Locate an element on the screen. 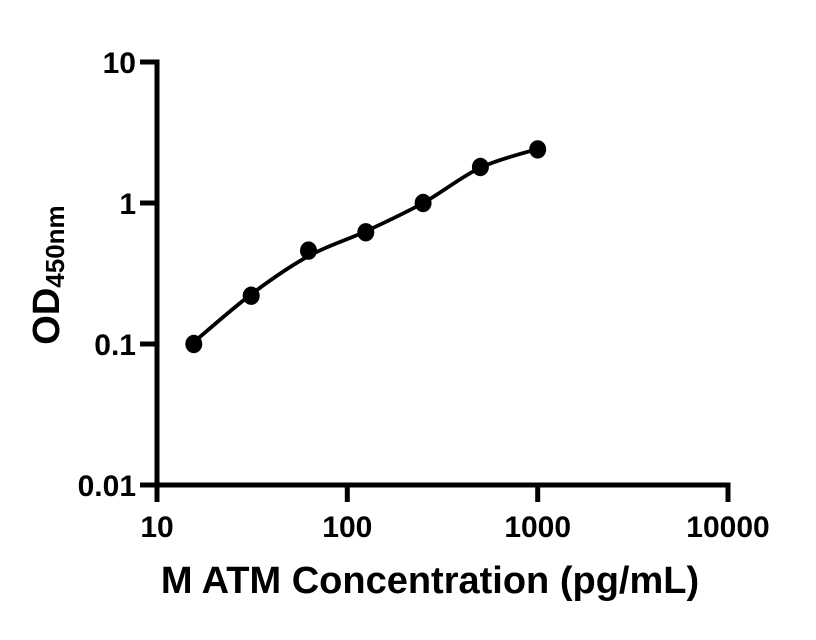 The height and width of the screenshot is (640, 816). y-tick-label: 1 is located at coordinates (127, 204).